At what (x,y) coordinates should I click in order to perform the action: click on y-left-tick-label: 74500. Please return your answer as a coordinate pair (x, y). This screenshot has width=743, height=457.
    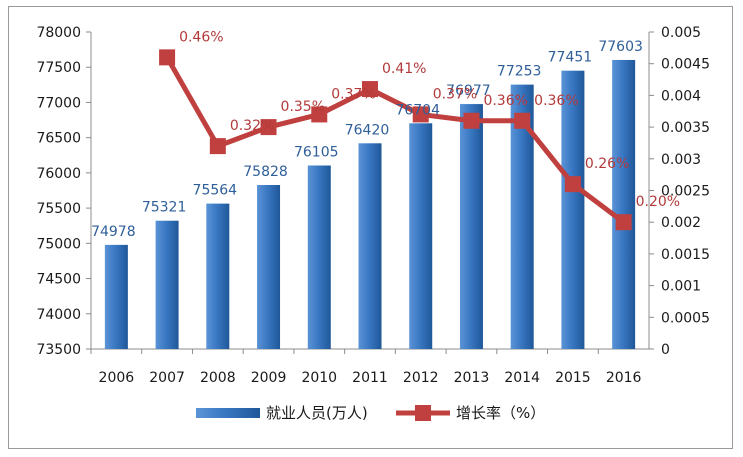
    Looking at the image, I should click on (58, 280).